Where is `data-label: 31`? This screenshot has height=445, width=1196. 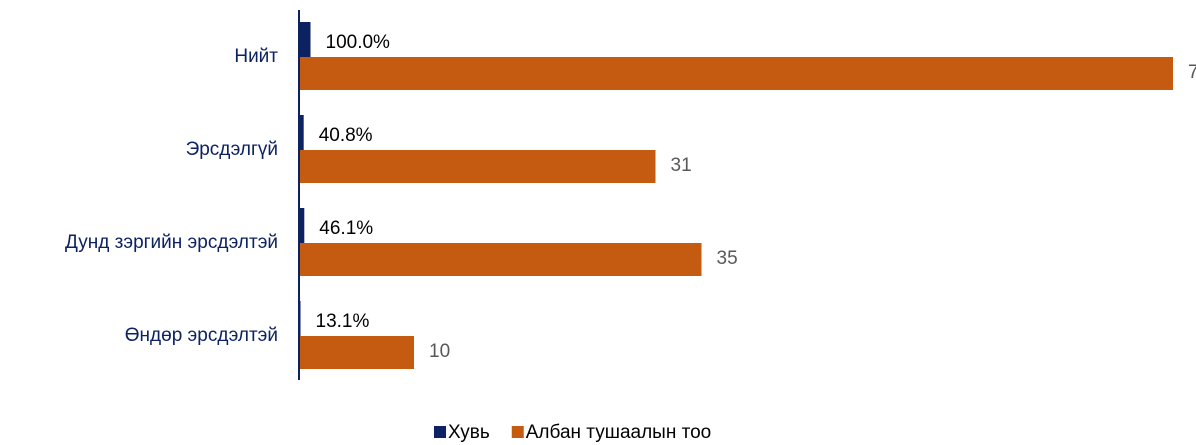
data-label: 31 is located at coordinates (681, 165).